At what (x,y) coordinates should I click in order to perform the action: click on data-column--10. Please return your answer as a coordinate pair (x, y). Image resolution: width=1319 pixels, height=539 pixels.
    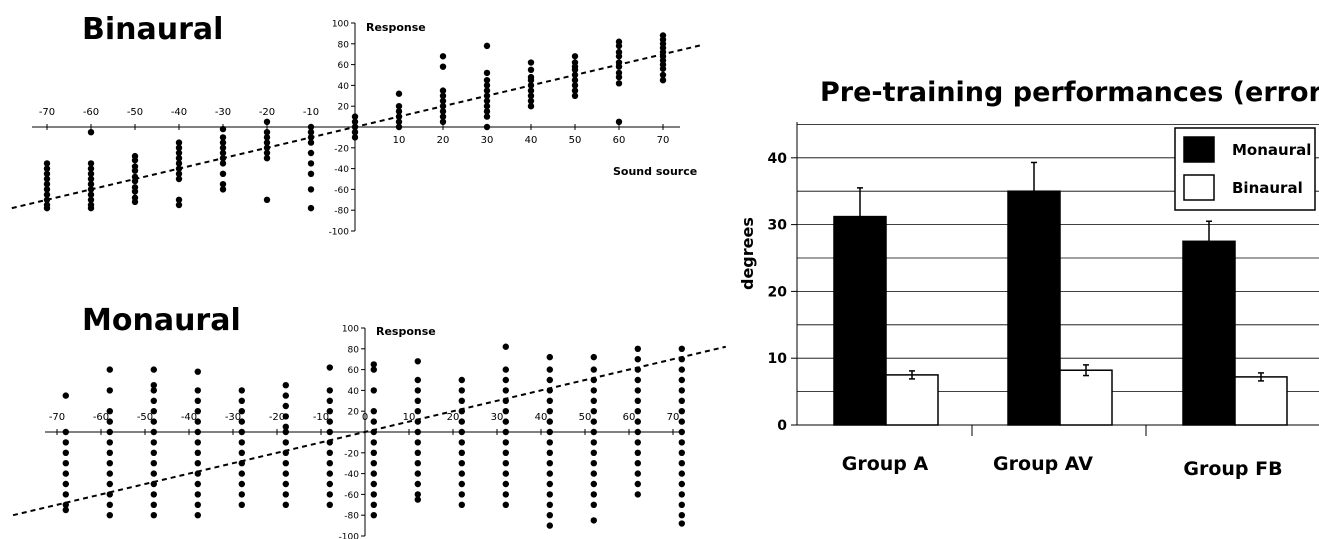
    Looking at the image, I should click on (311, 167).